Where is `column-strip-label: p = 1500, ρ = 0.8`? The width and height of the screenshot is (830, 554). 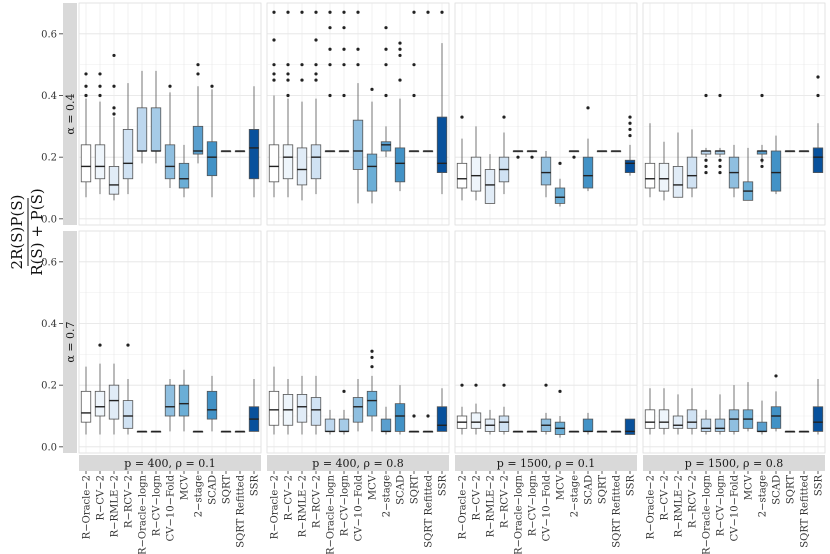
column-strip-label: p = 1500, ρ = 0.8 is located at coordinates (734, 463).